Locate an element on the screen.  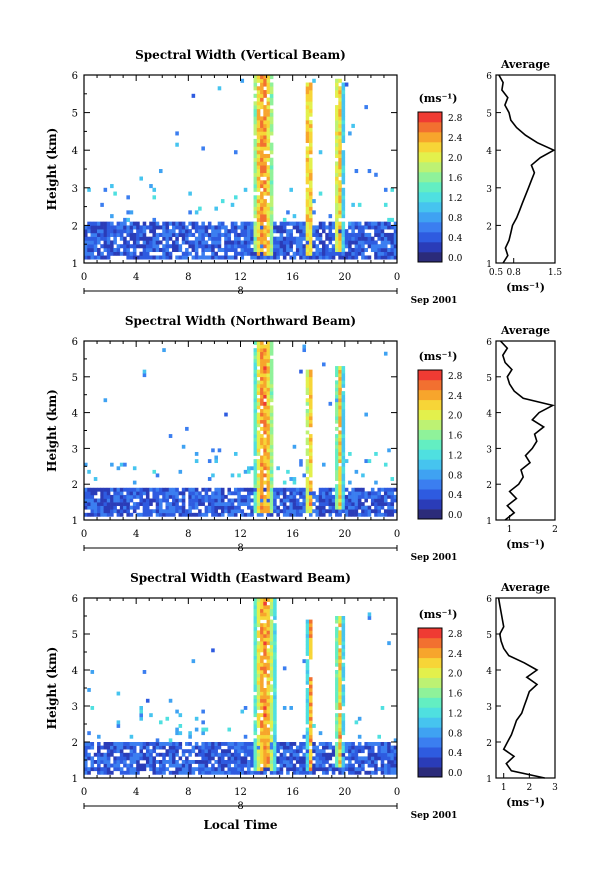
colorbar-tick-label: 1.6 is located at coordinates (455, 695).